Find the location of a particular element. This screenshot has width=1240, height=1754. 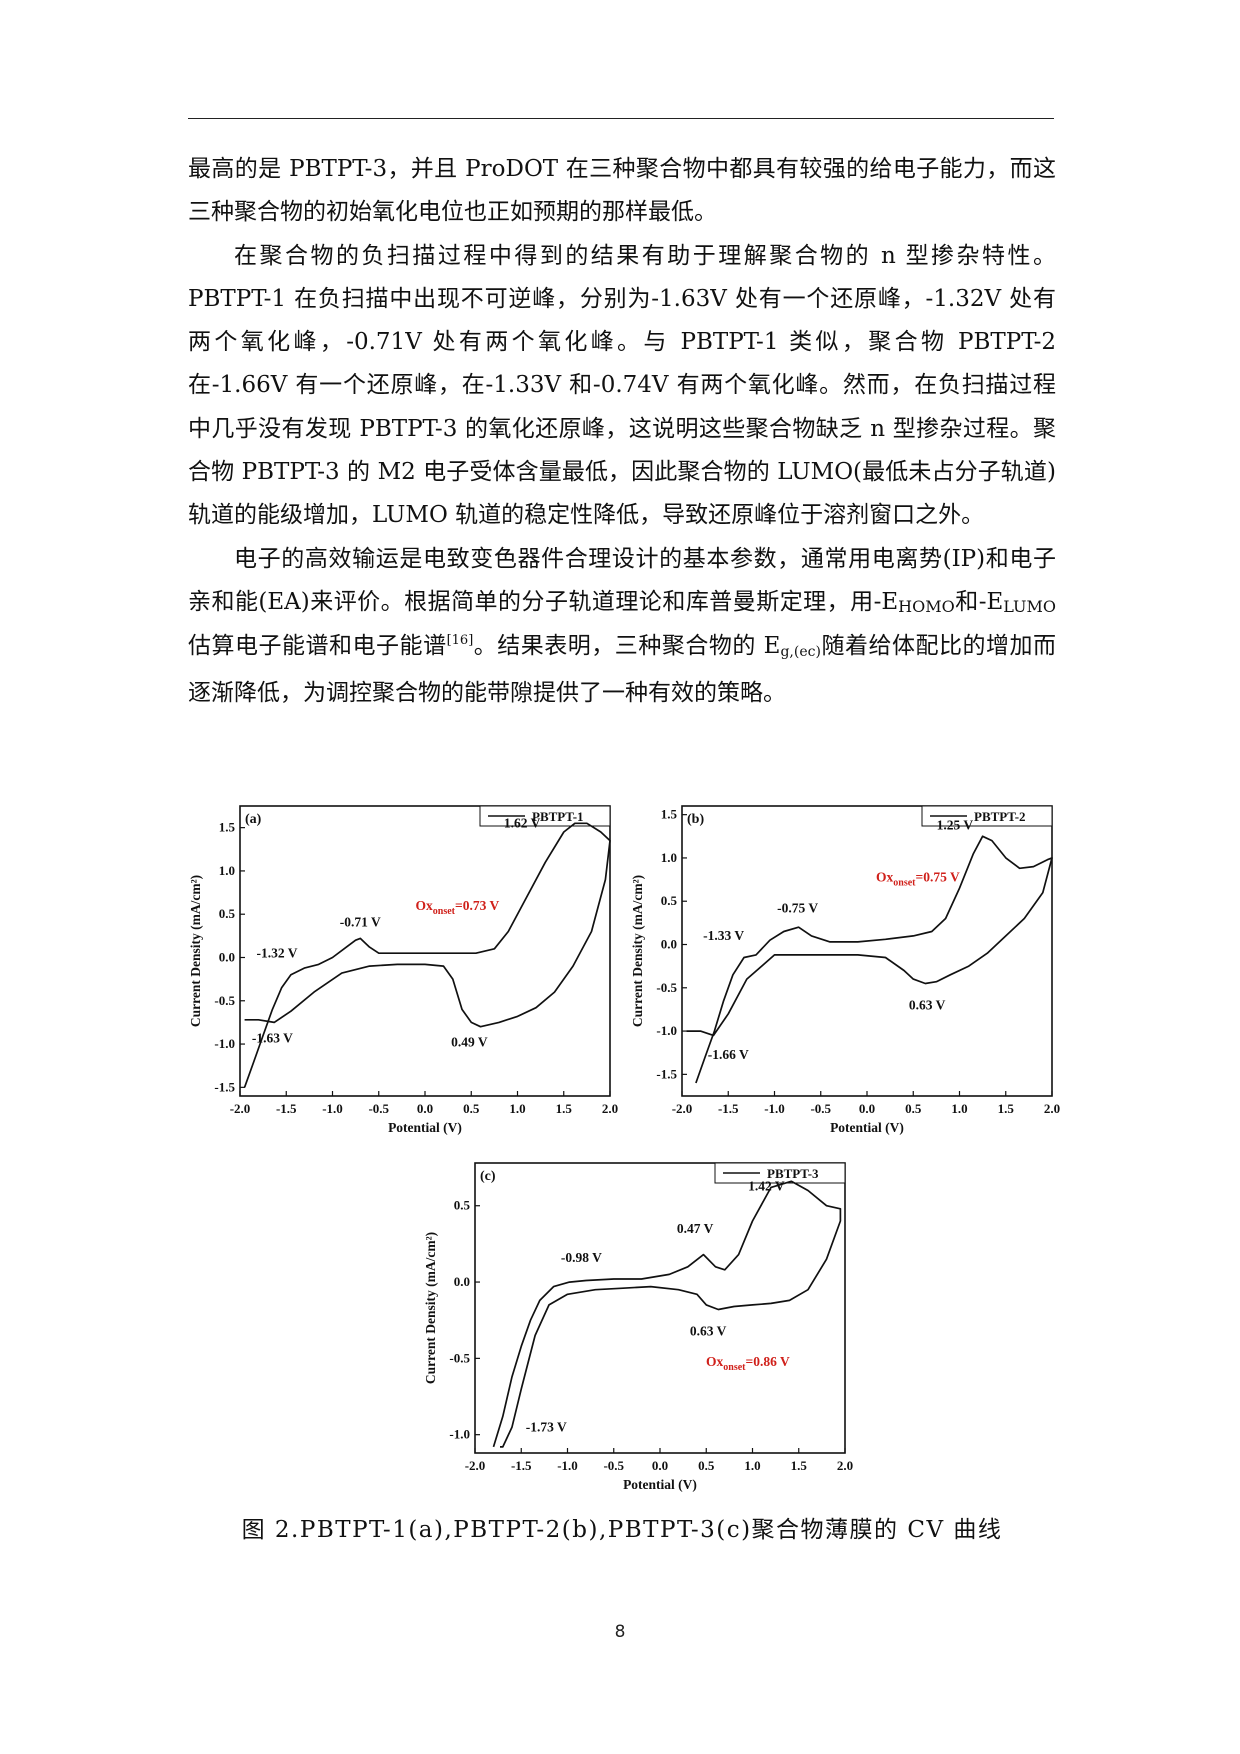

peak-annotation: 1.62 V is located at coordinates (522, 823).